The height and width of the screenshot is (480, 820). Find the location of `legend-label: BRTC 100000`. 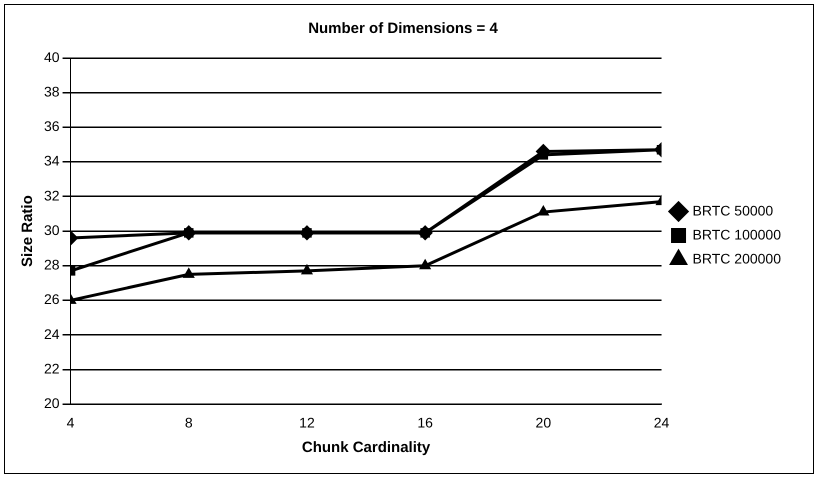

legend-label: BRTC 100000 is located at coordinates (737, 234).